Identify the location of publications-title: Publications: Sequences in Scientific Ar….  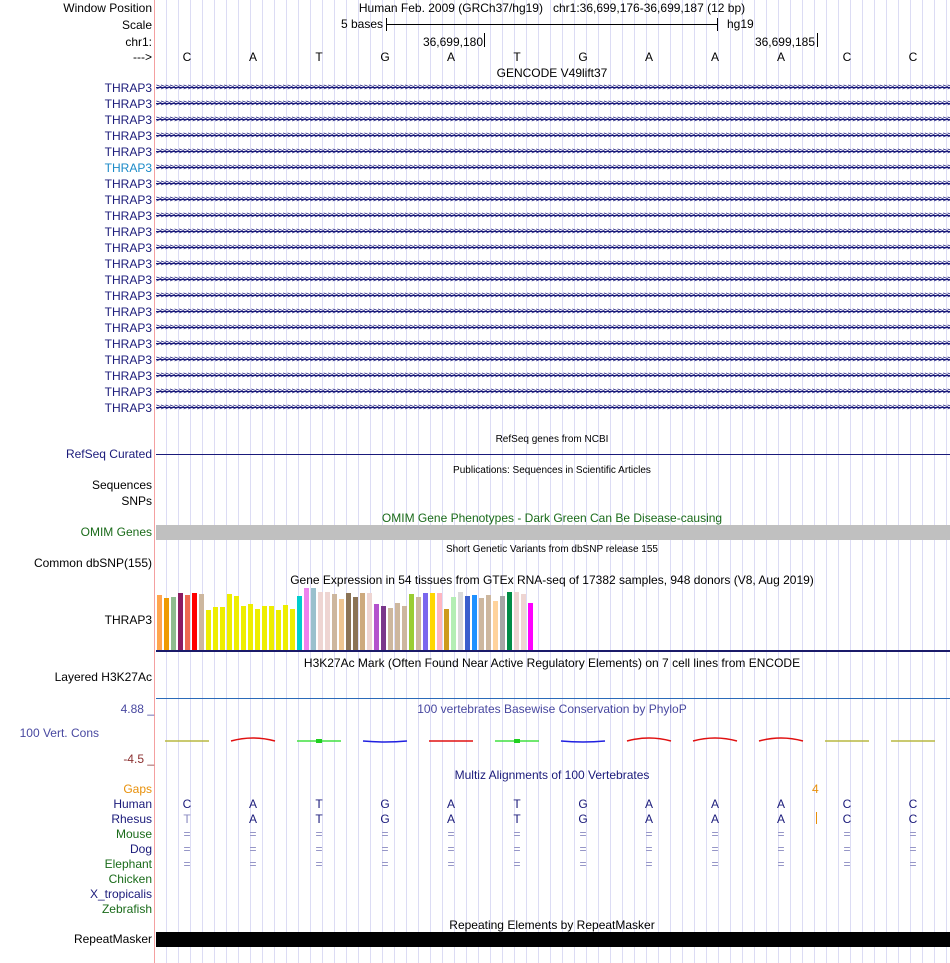
(552, 470).